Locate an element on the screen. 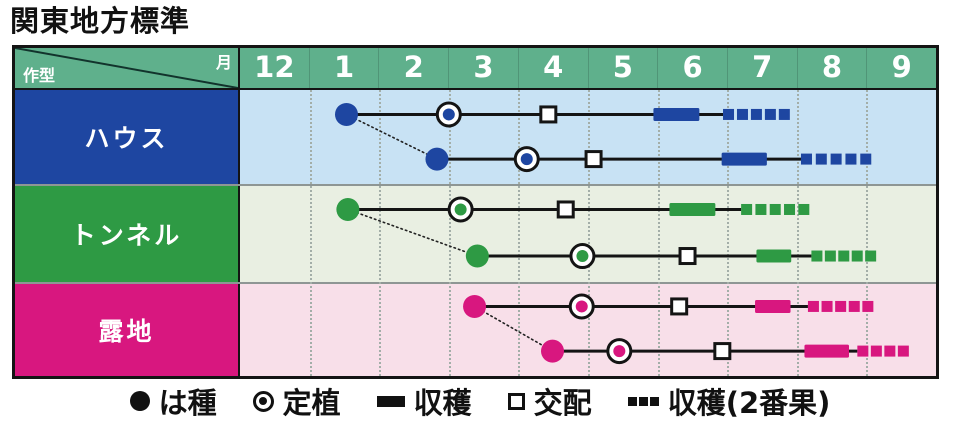 This screenshot has width=960, height=424. legend-label: は種 is located at coordinates (187, 403).